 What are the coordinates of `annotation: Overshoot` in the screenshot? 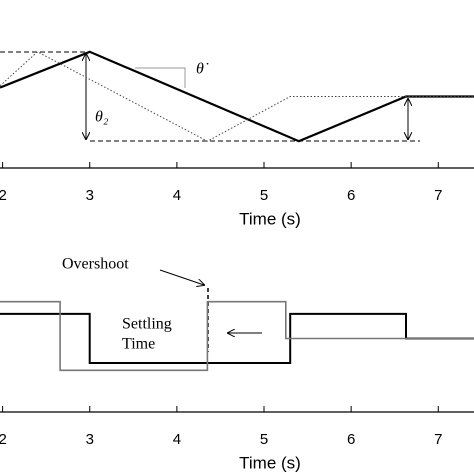 It's located at (95, 264).